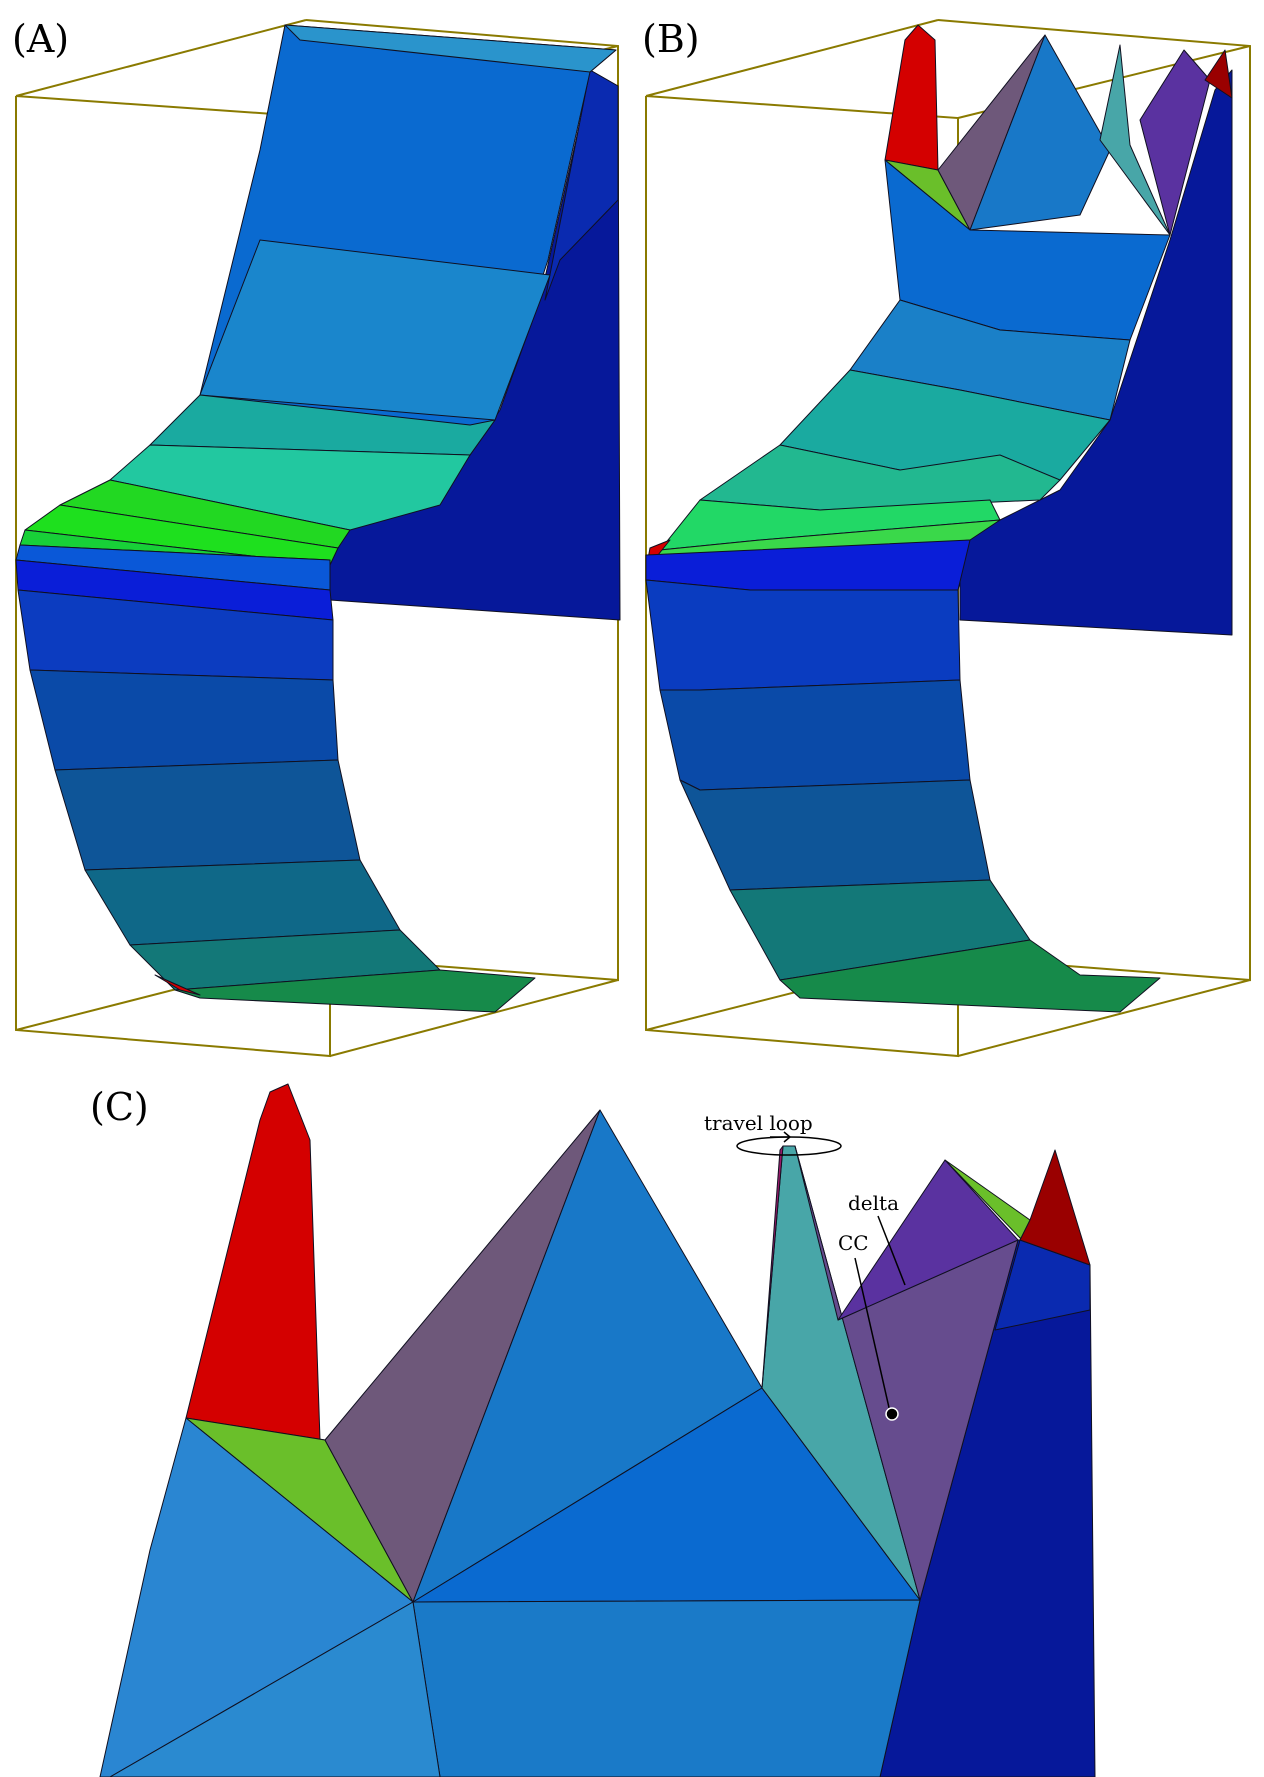 Image resolution: width=1264 pixels, height=1777 pixels. I want to click on panel-b-label: (B), so click(671, 39).